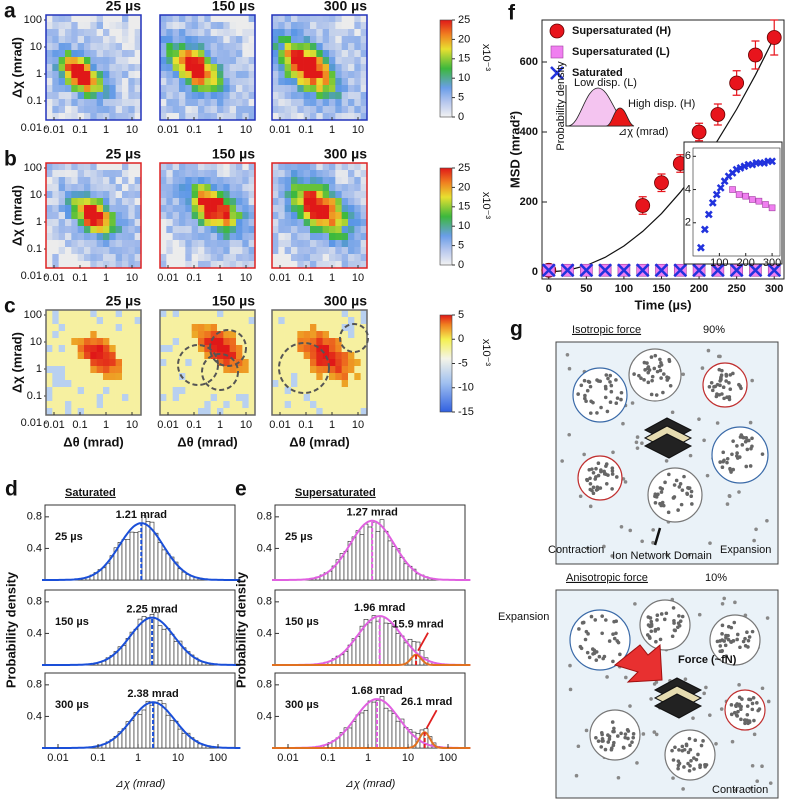  What do you see at coordinates (370, 784) in the screenshot?
I see `x-axis-label: ⊿χ (mrad)` at bounding box center [370, 784].